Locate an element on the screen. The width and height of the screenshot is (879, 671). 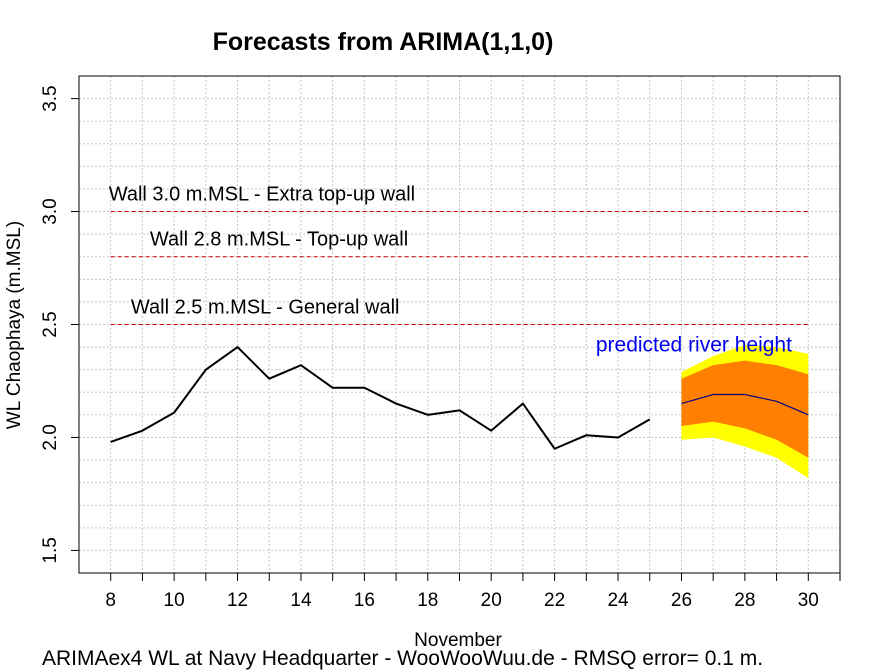
x-tick-label: 16 is located at coordinates (364, 600).